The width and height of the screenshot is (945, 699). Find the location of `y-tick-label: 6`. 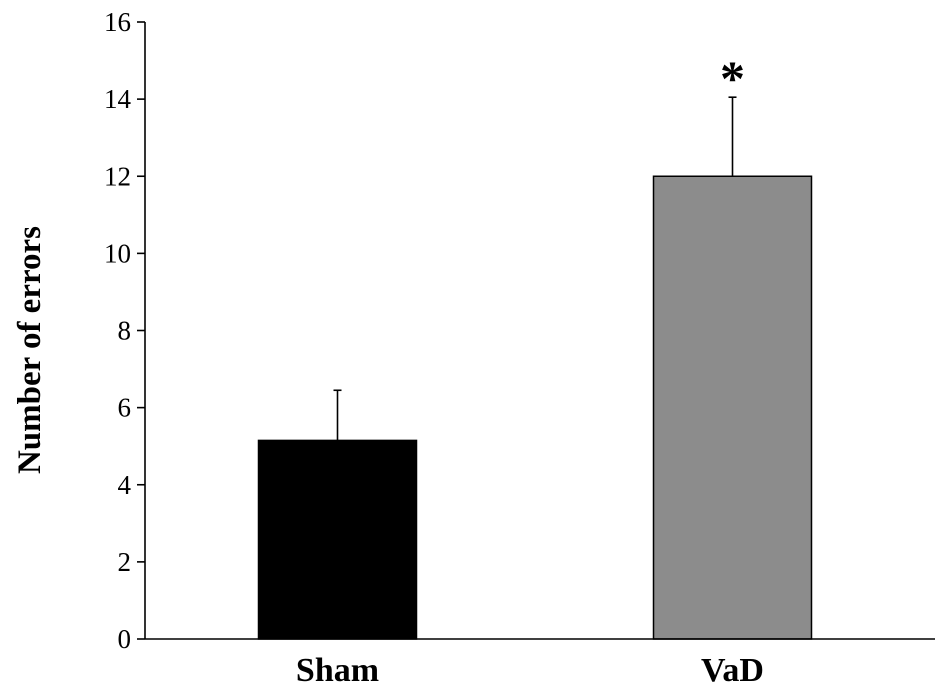

y-tick-label: 6 is located at coordinates (125, 408).